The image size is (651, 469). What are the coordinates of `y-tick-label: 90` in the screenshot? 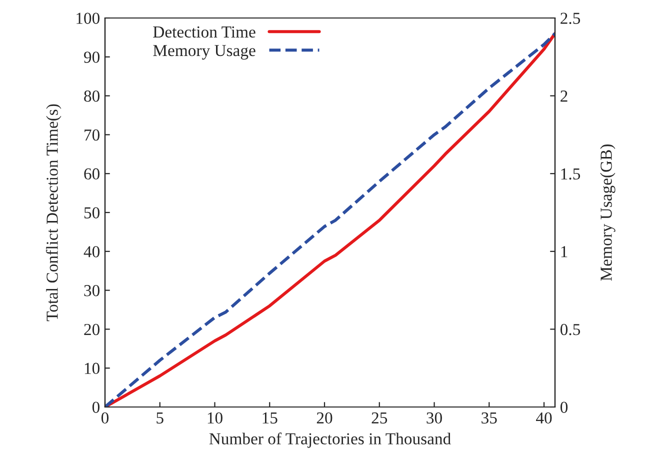 It's located at (92, 57).